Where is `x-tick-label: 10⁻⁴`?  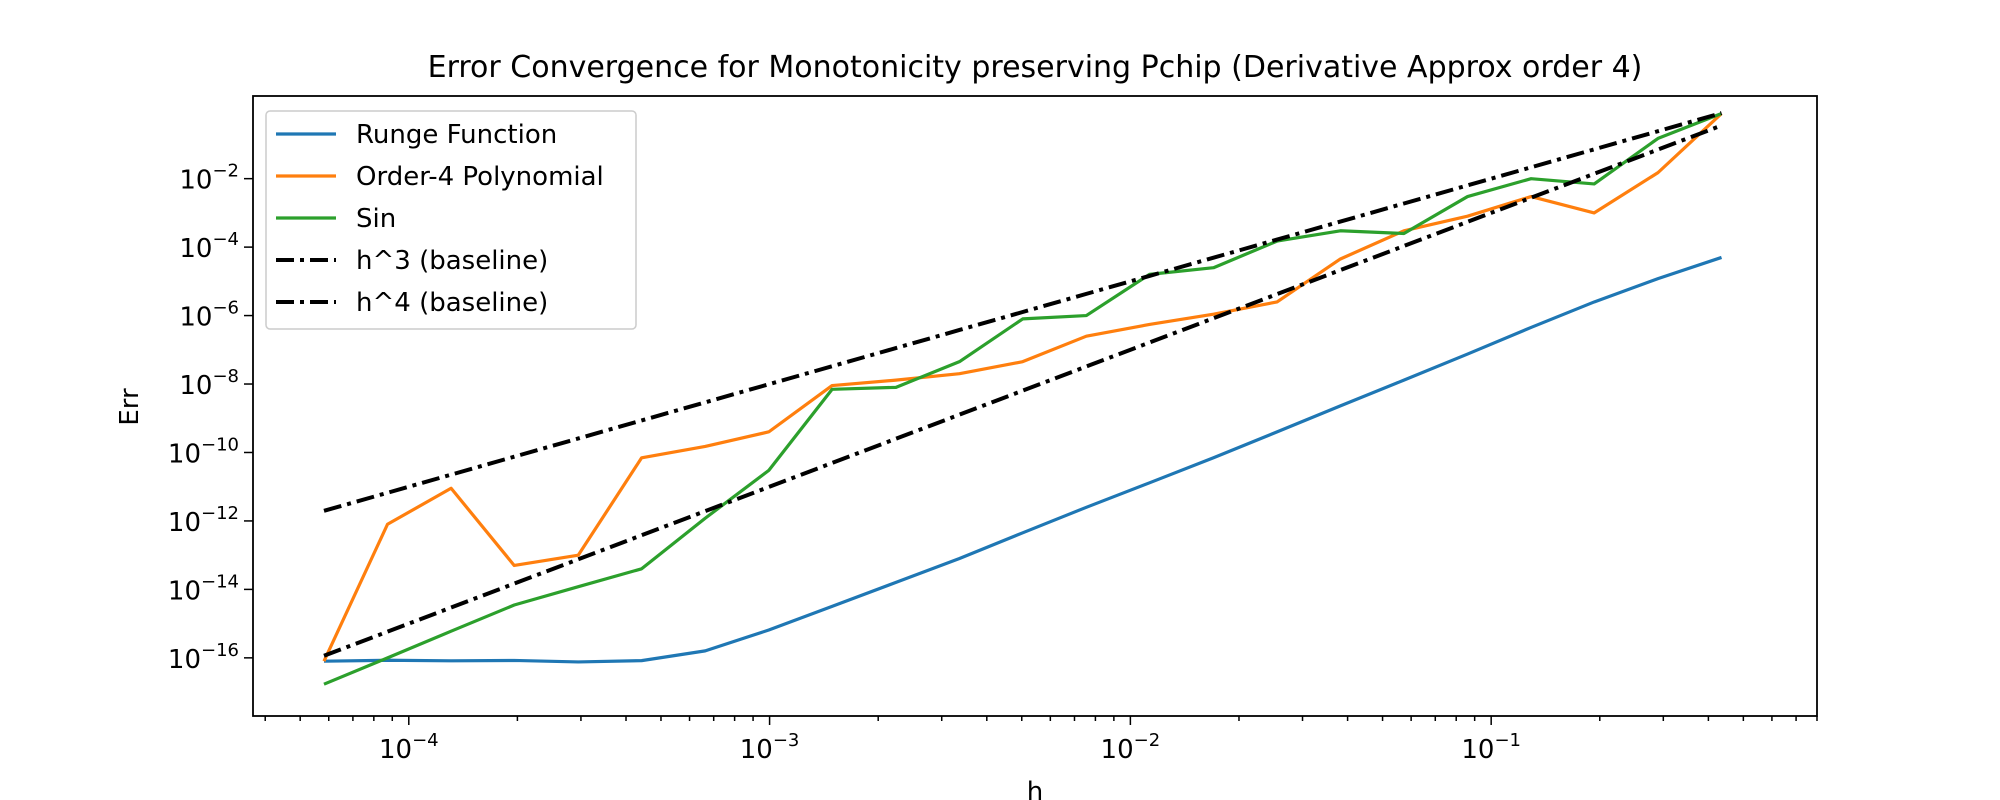 x-tick-label: 10⁻⁴ is located at coordinates (409, 747).